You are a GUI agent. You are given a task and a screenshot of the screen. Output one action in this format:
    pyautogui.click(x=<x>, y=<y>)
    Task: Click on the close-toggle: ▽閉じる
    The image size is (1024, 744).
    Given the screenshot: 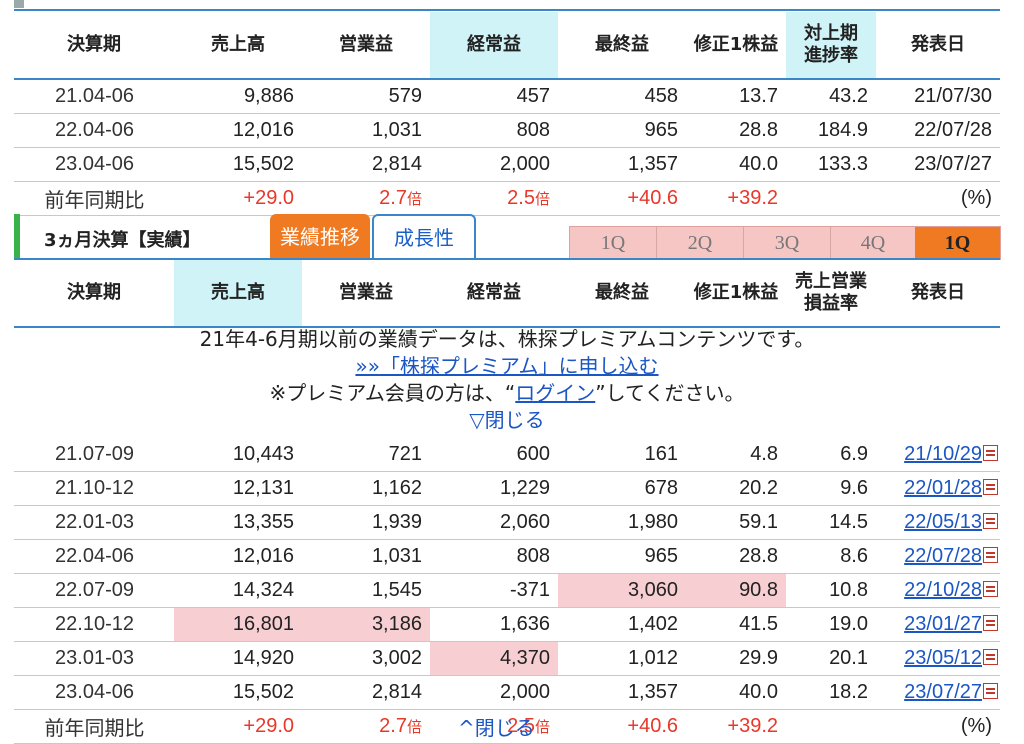 What is the action you would take?
    pyautogui.click(x=507, y=420)
    